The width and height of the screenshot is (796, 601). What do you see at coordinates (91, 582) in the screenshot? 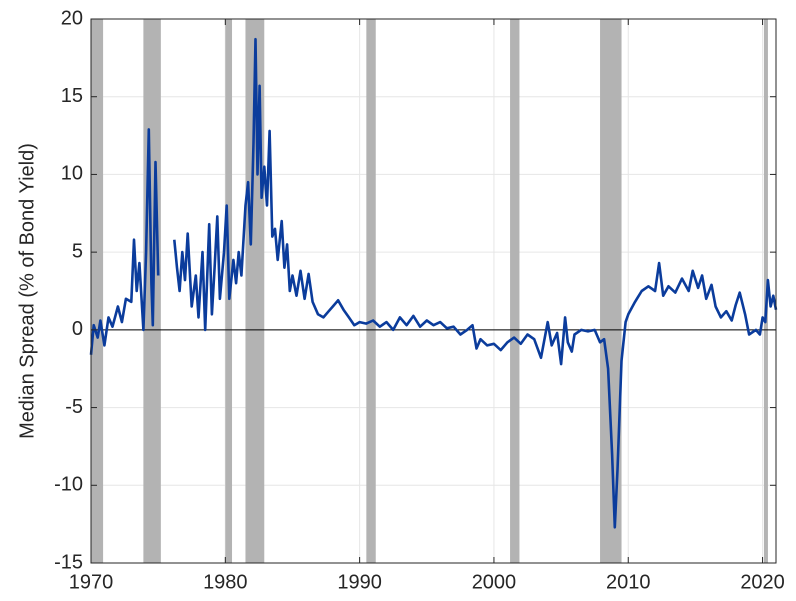
I see `x-tick-label: 1970` at bounding box center [91, 582].